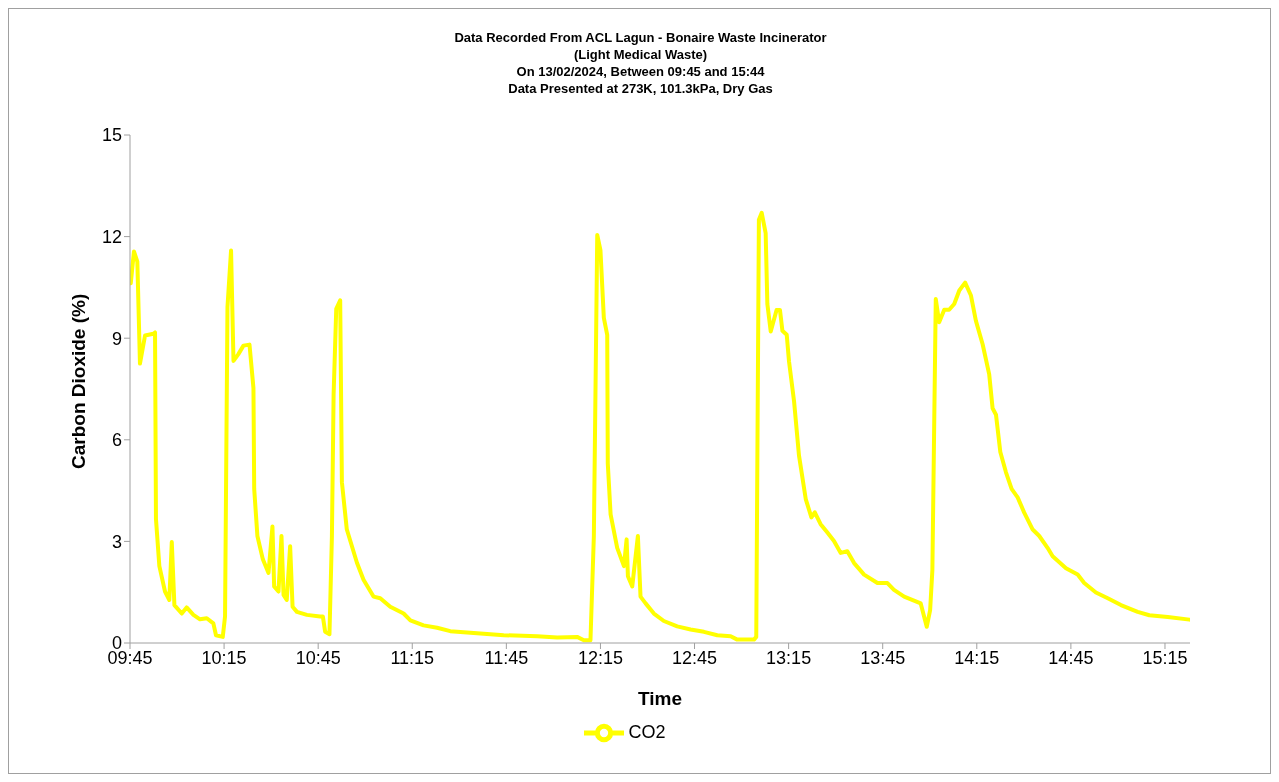 This screenshot has width=1279, height=782. Describe the element at coordinates (506, 657) in the screenshot. I see `x-tick-label: 11:45` at that location.